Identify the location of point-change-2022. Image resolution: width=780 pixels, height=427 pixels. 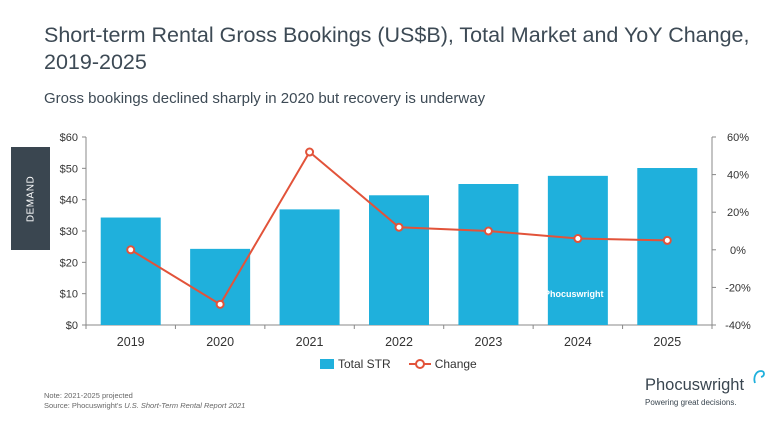
(399, 227).